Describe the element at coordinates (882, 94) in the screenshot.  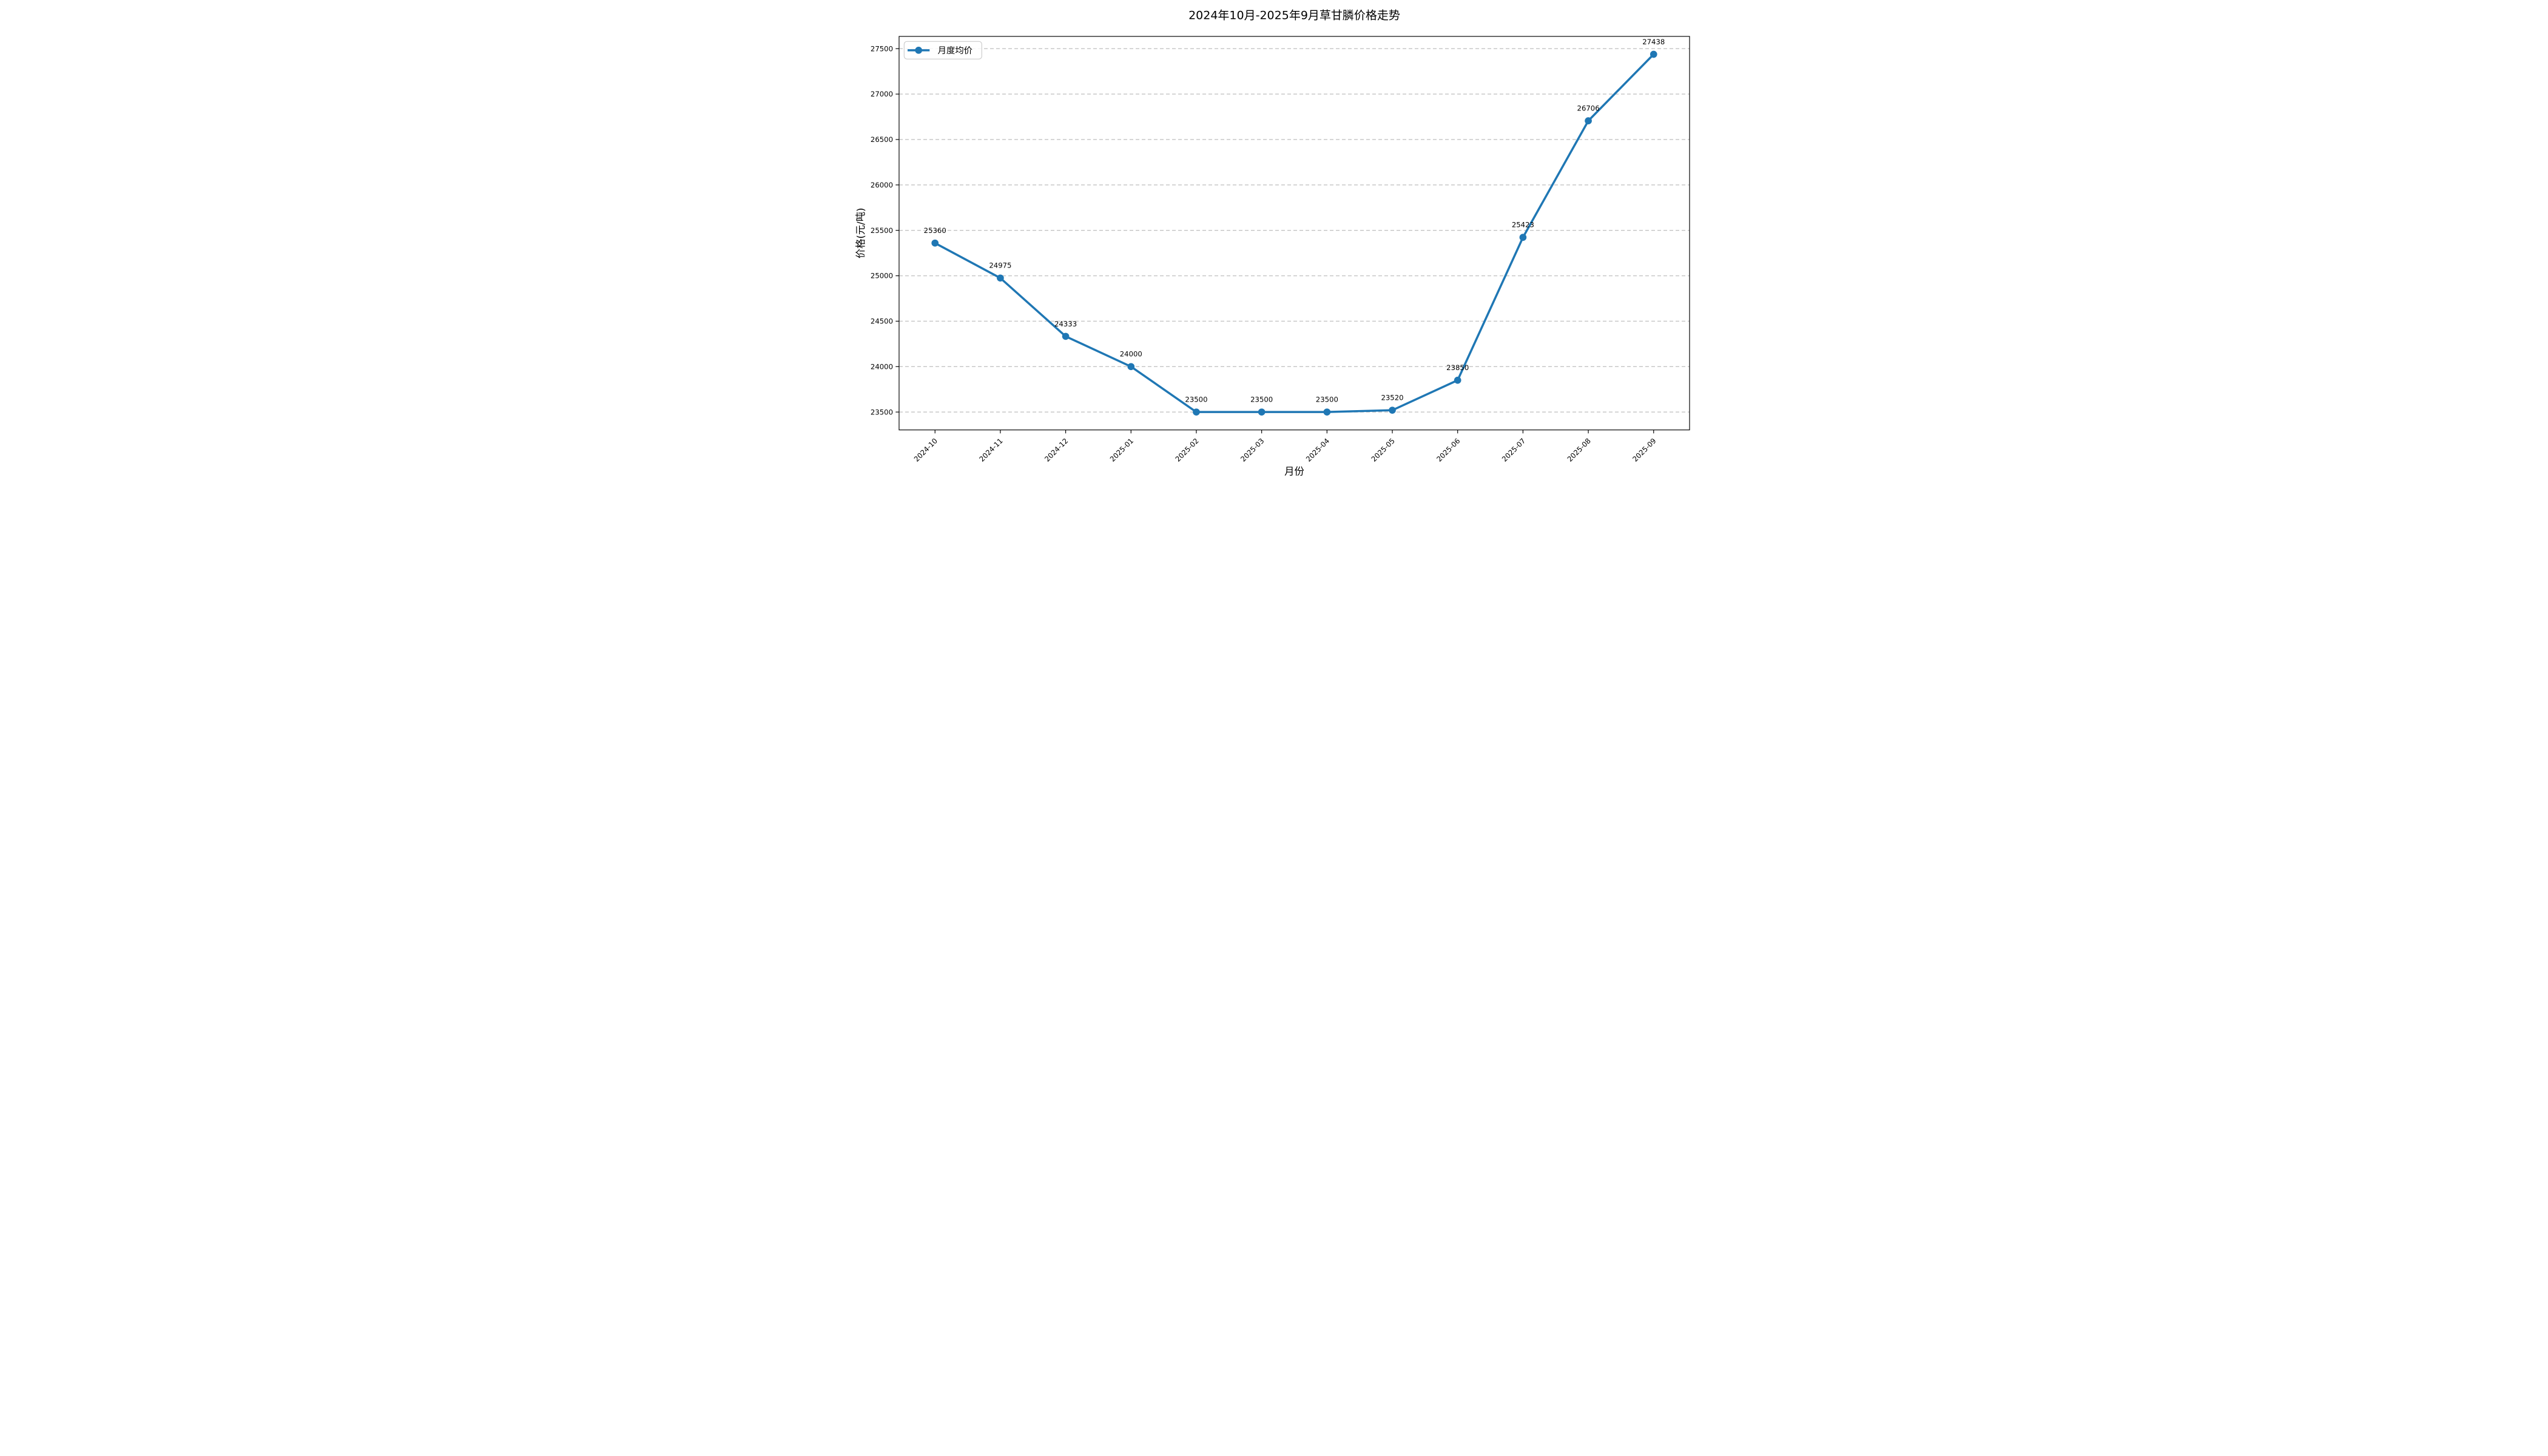
I see `y-tick-label: 27000` at that location.